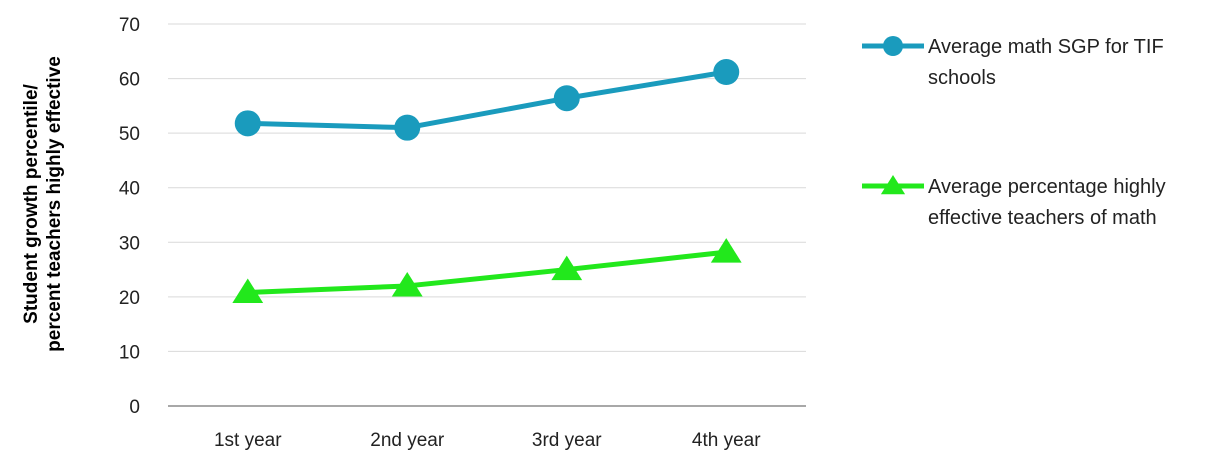 This screenshot has height=456, width=1222. Describe the element at coordinates (129, 352) in the screenshot. I see `y-tick-label: 10` at that location.